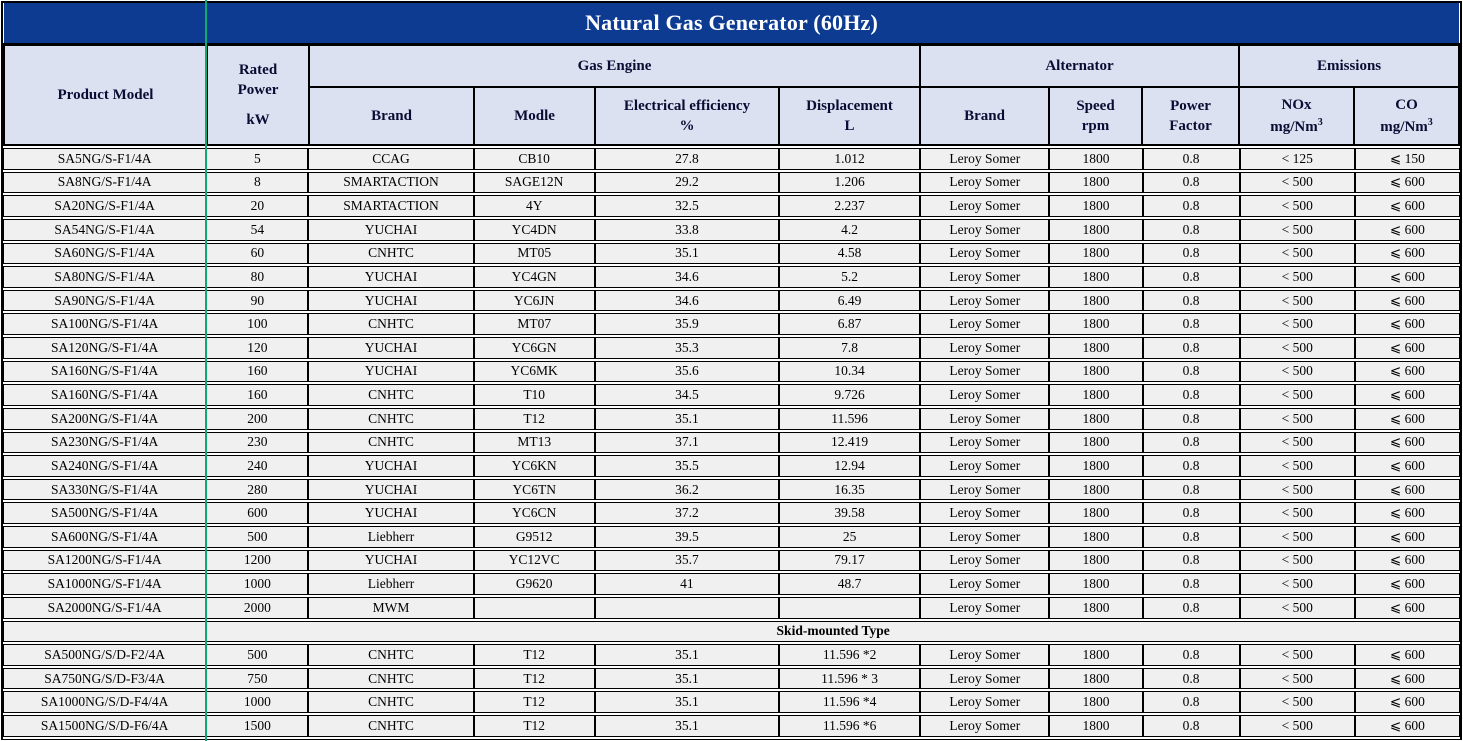  I want to click on cell: 2000, so click(257, 607).